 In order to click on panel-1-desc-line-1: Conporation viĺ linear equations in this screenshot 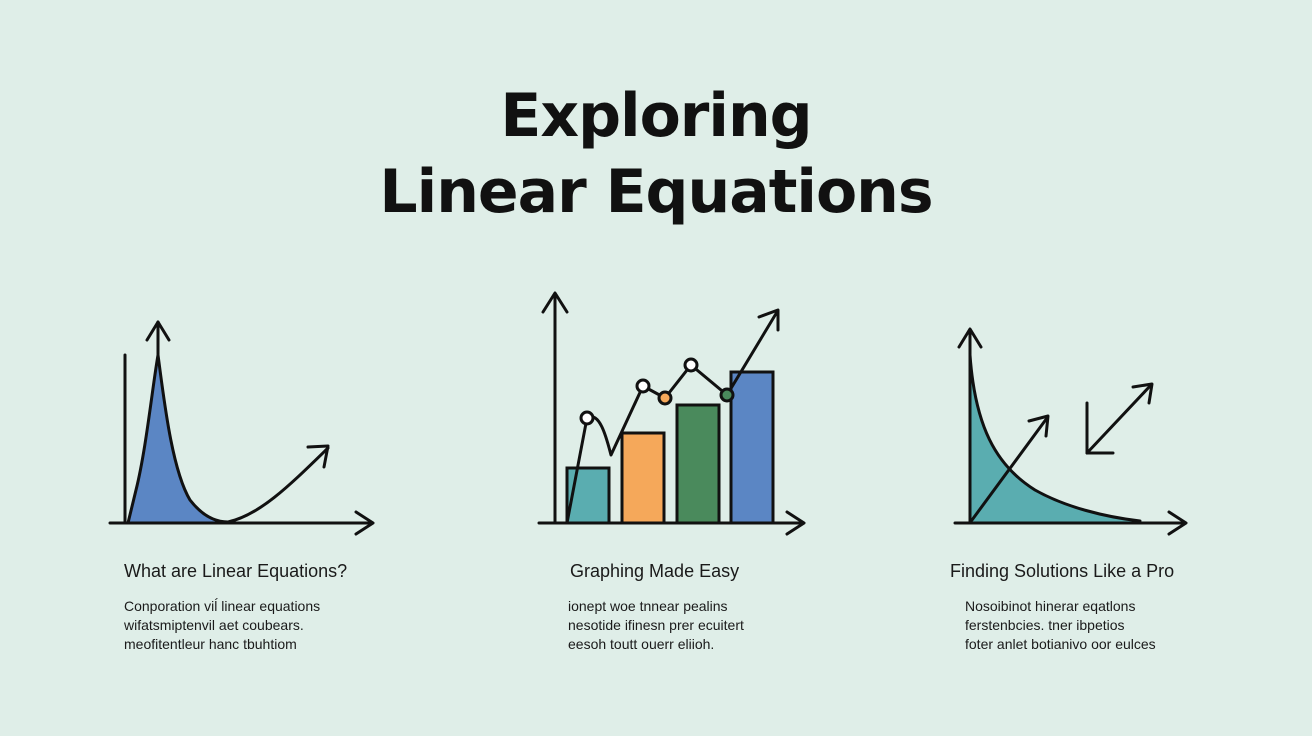, I will do `click(222, 606)`.